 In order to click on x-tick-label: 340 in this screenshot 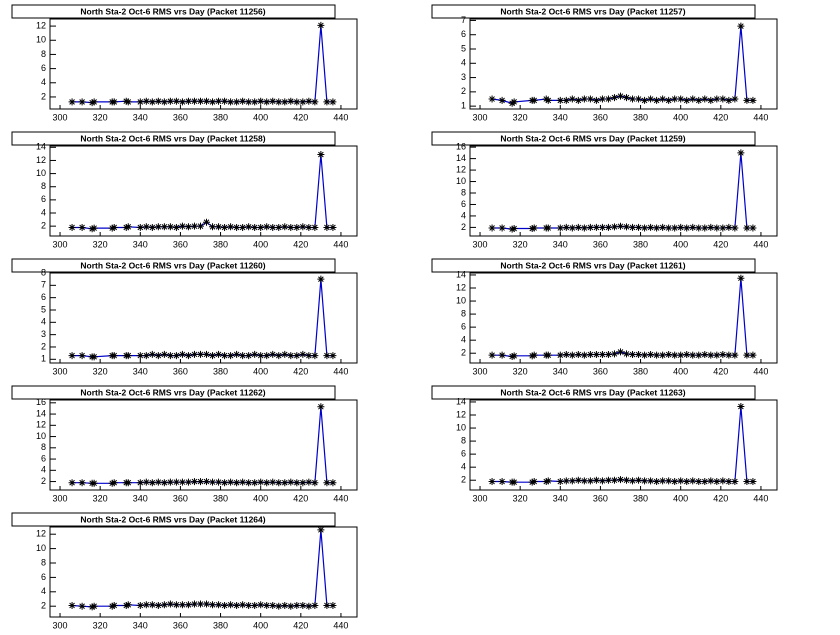, I will do `click(140, 117)`.